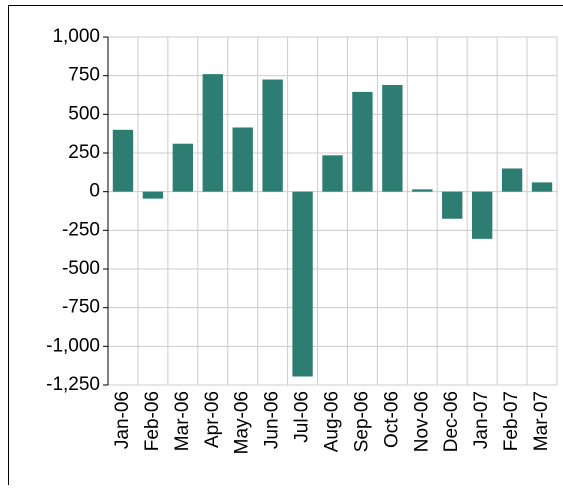  I want to click on x-tick-label: Aug-06, so click(332, 421).